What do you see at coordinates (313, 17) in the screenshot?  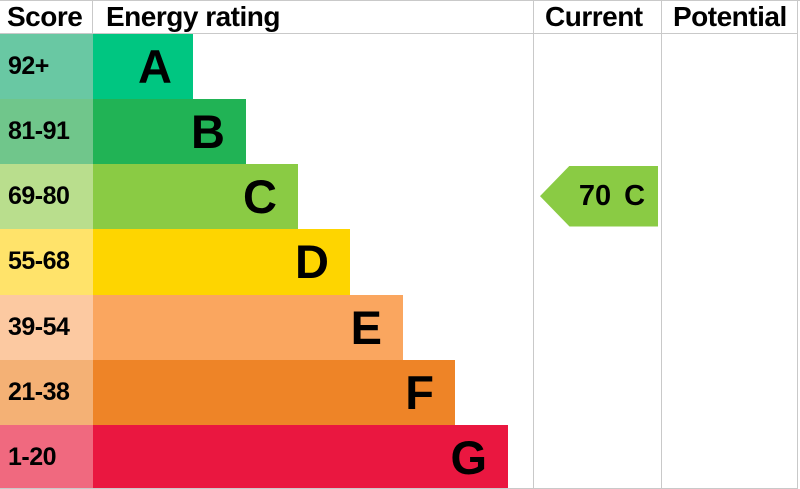 I see `energy-rating-column-header: Energy rating` at bounding box center [313, 17].